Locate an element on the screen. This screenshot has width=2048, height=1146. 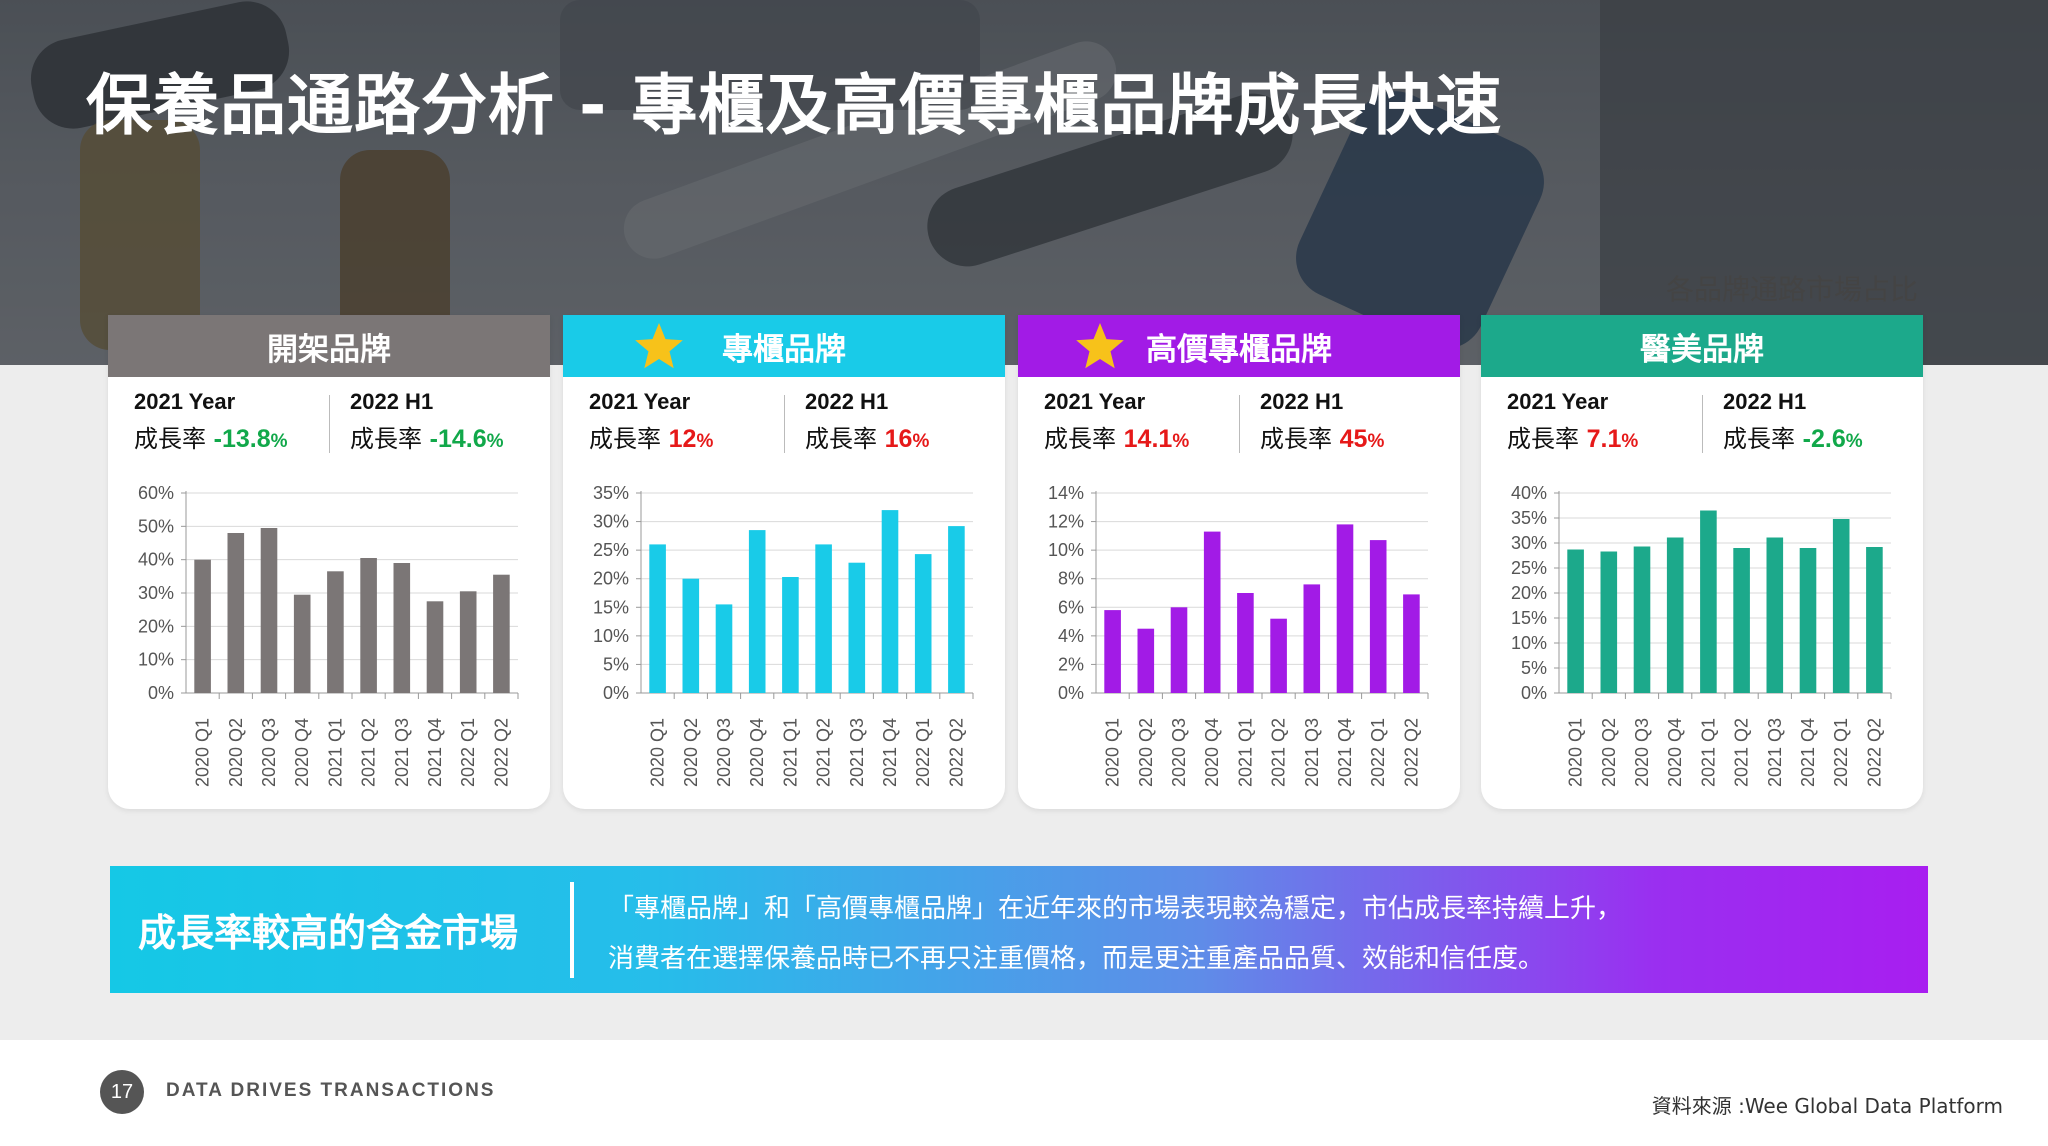
growth-stats: 2021 Year 成長率 -13.8% 2022 H1 成長率 -14.6% is located at coordinates (329, 422).